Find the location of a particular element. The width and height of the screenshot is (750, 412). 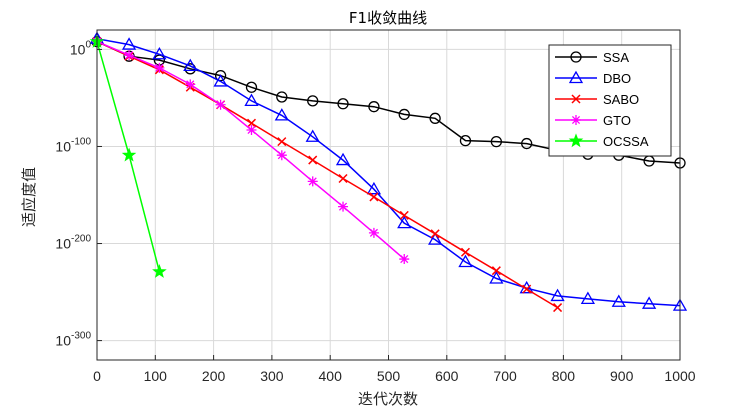

legend-entry-dbo: DBO is located at coordinates (593, 78).